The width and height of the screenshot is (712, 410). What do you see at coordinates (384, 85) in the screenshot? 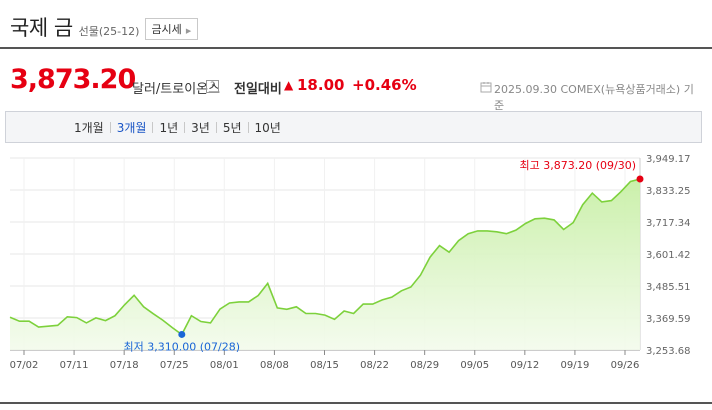
I see `change-percent: +0.46%` at bounding box center [384, 85].